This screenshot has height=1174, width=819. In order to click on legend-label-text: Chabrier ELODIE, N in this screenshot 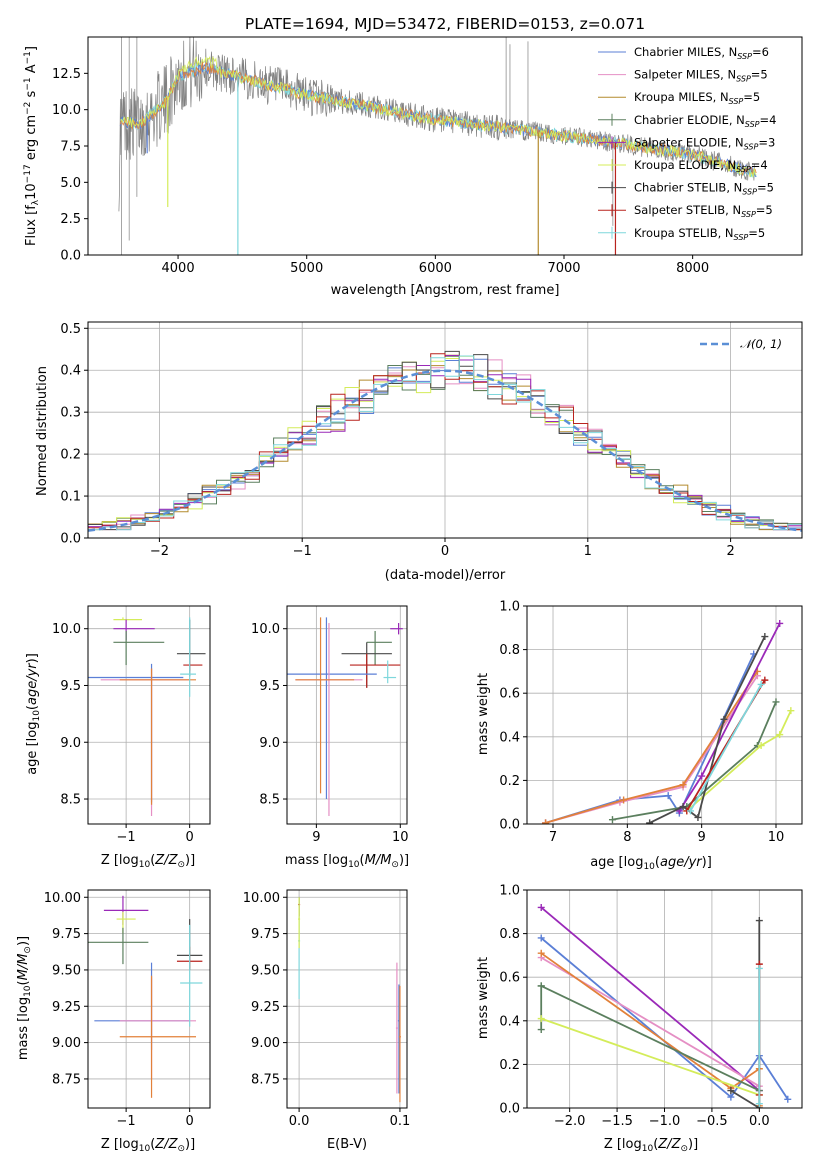, I will do `click(689, 120)`.